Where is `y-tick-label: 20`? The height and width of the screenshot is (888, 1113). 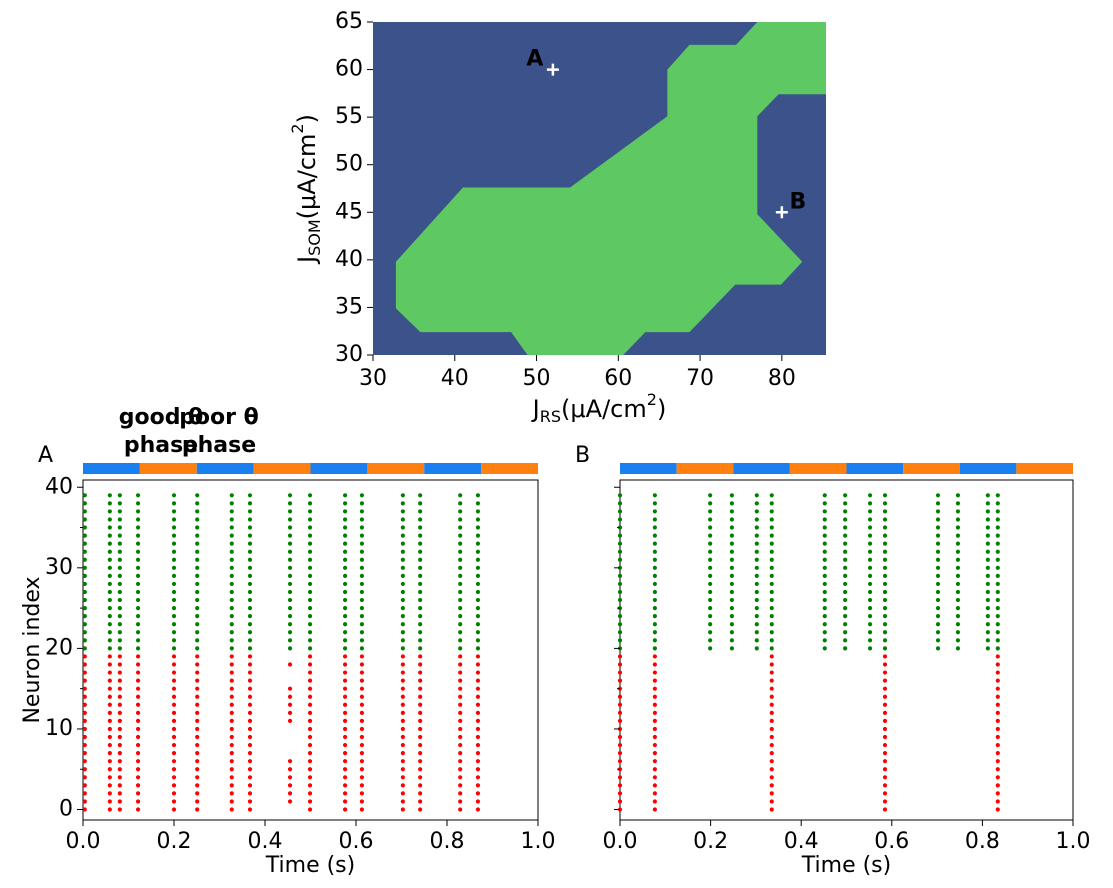
y-tick-label: 20 is located at coordinates (59, 647).